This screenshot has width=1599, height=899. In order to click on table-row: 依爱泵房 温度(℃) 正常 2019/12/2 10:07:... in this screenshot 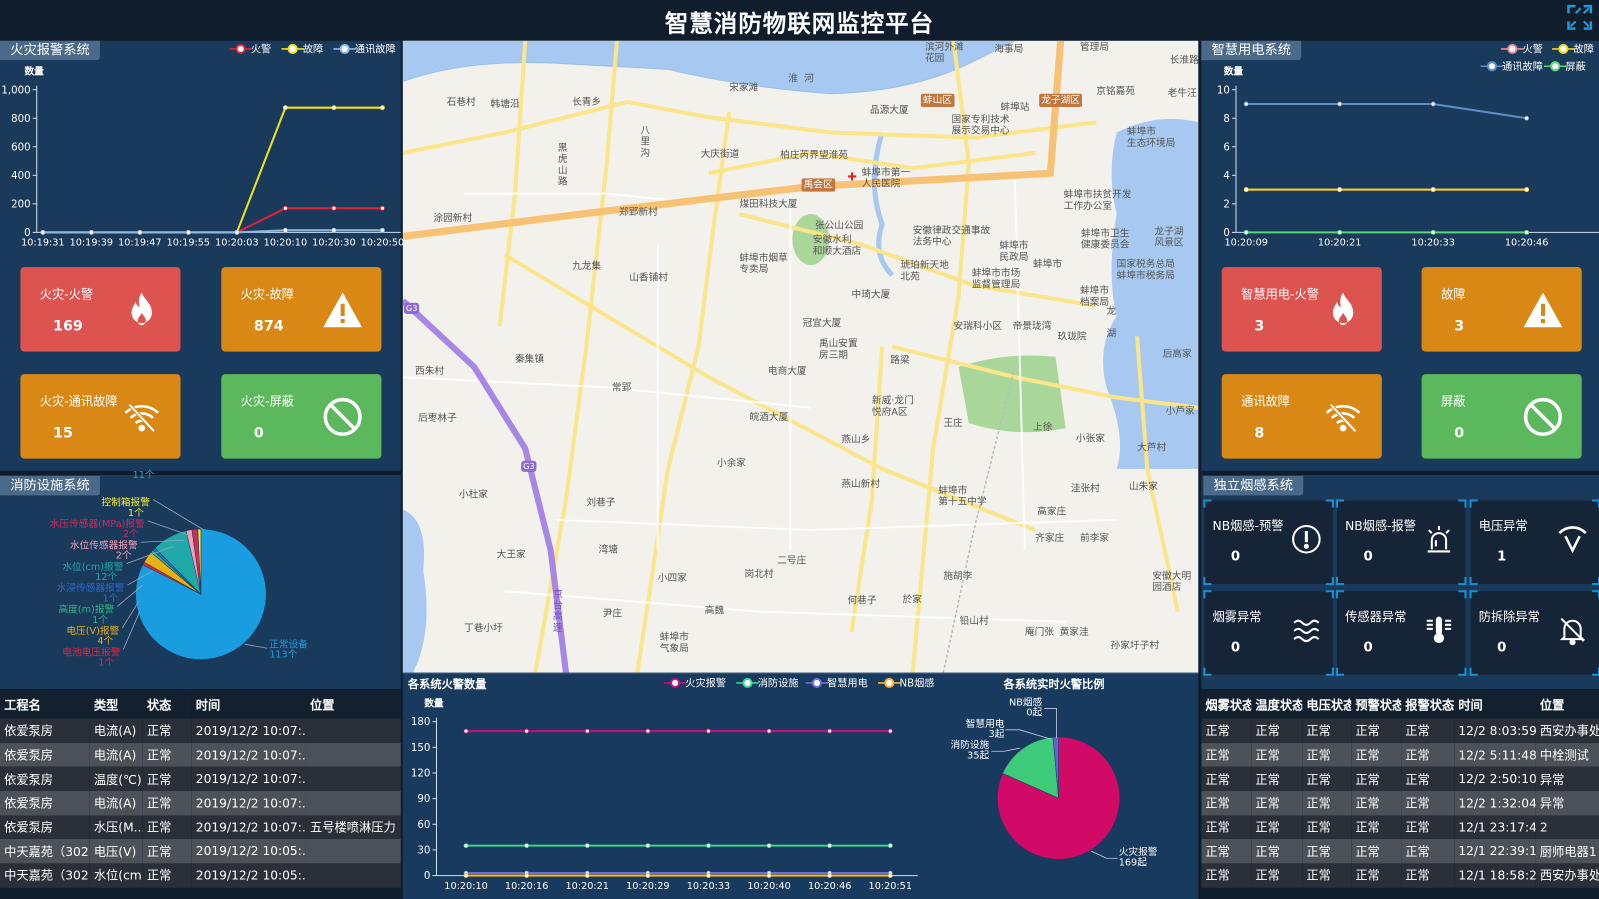, I will do `click(200, 779)`.